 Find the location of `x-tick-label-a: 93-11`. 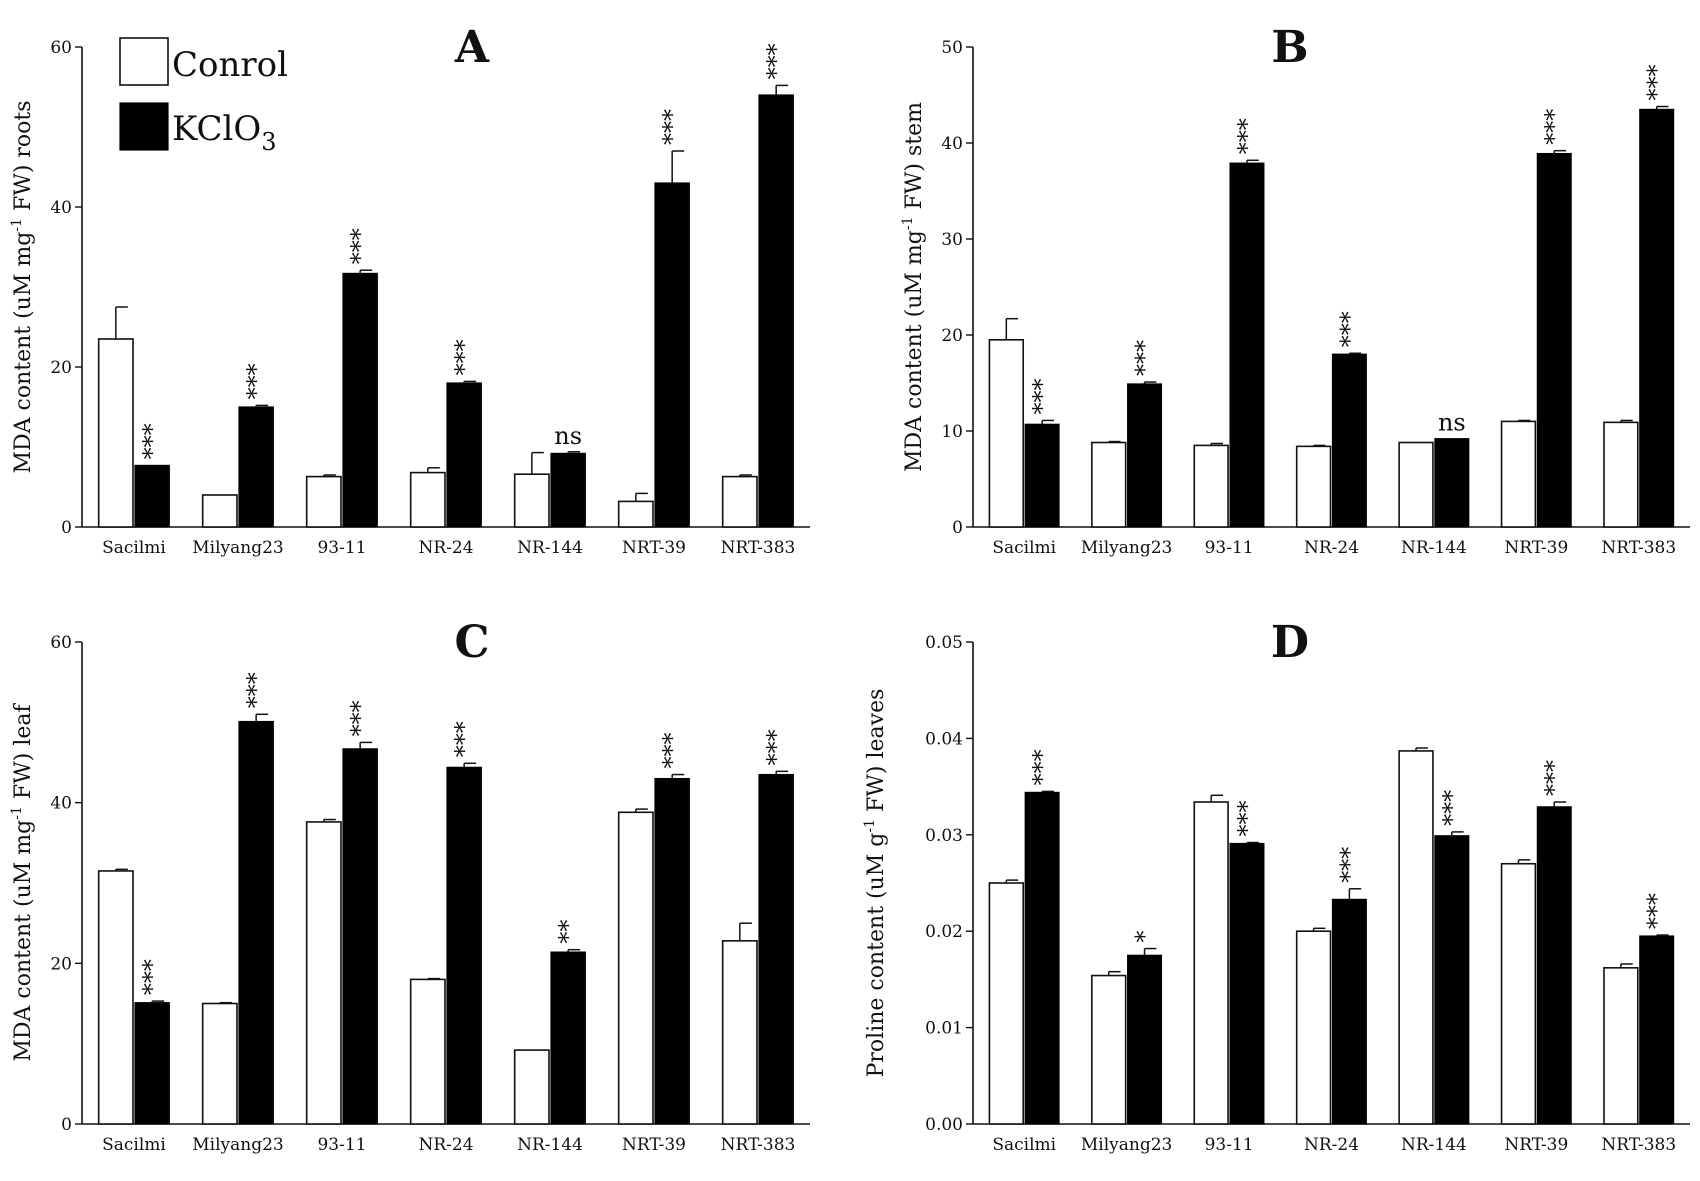

x-tick-label-a: 93-11 is located at coordinates (341, 548).